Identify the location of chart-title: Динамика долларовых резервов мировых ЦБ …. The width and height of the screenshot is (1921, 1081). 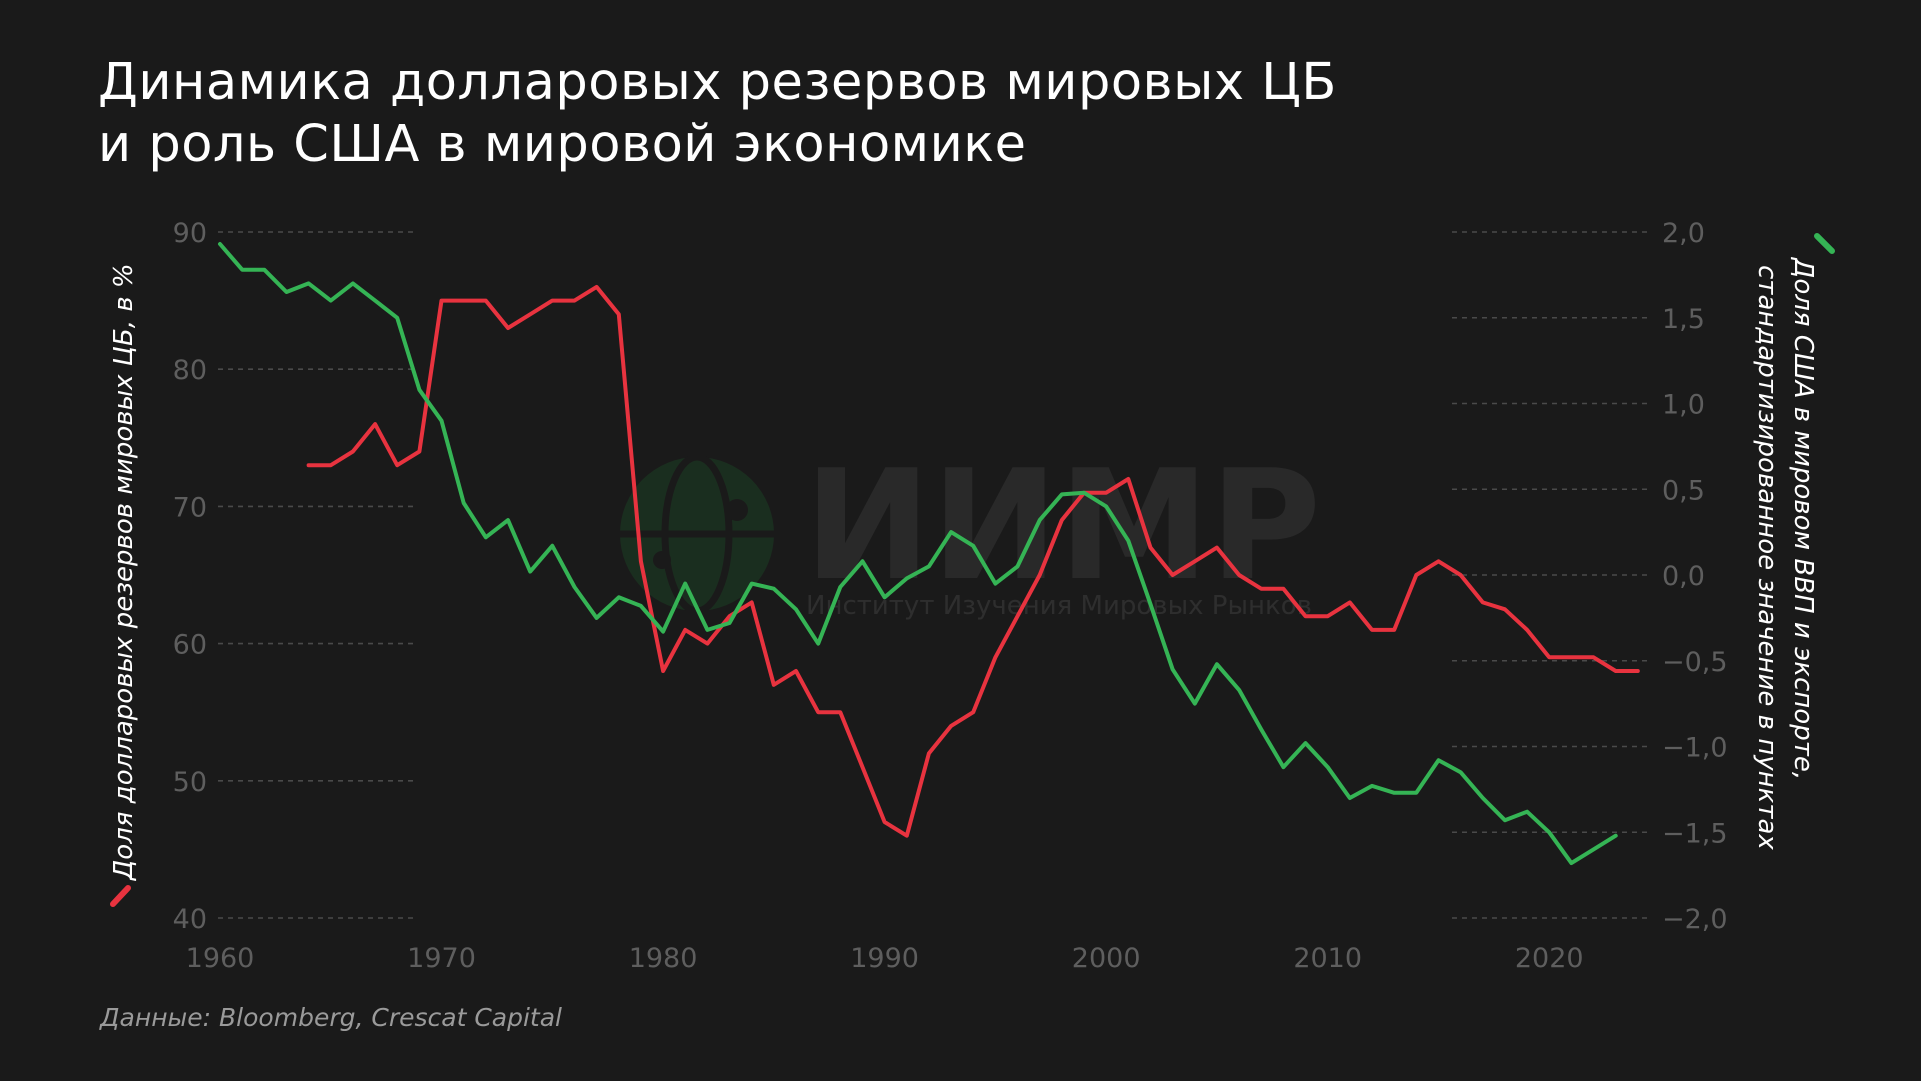
(717, 114).